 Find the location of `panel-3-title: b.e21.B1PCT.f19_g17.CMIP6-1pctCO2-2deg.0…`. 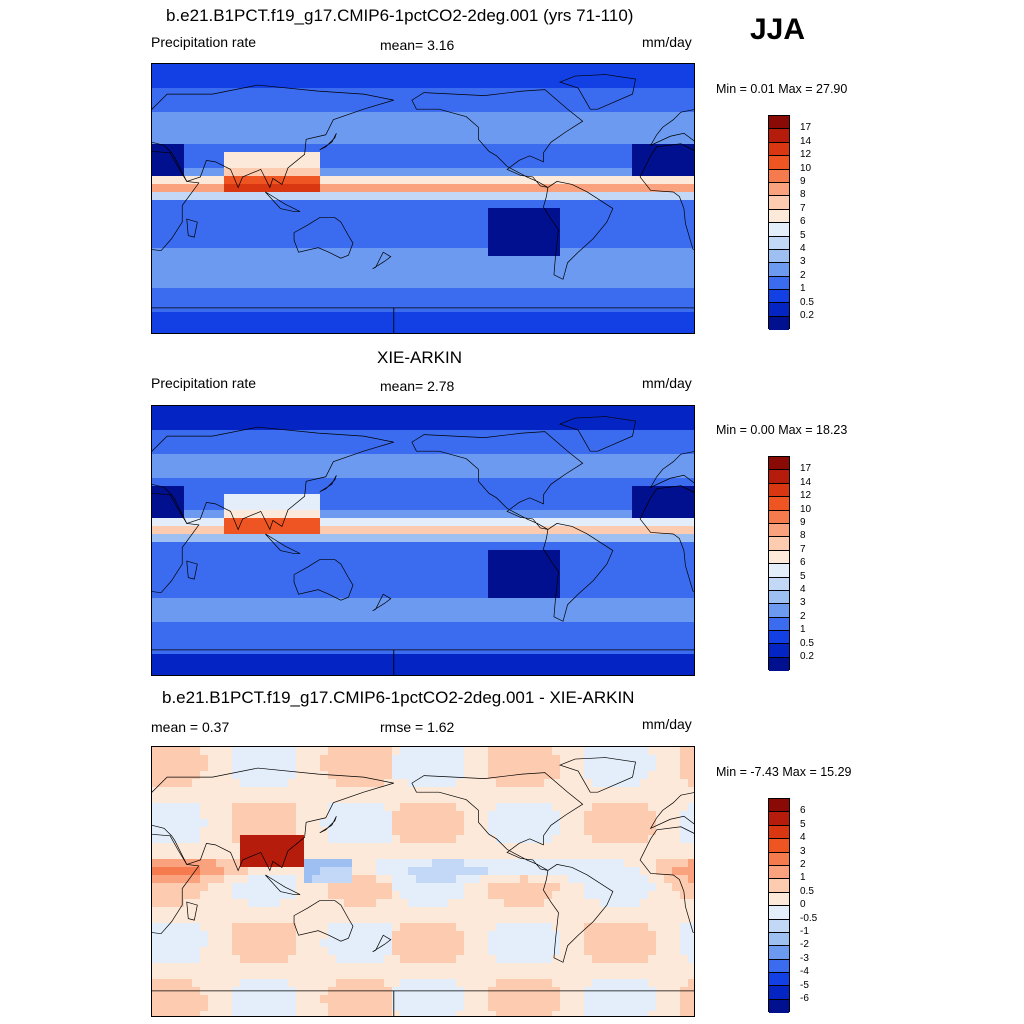

panel-3-title: b.e21.B1PCT.f19_g17.CMIP6-1pctCO2-2deg.0… is located at coordinates (398, 697).